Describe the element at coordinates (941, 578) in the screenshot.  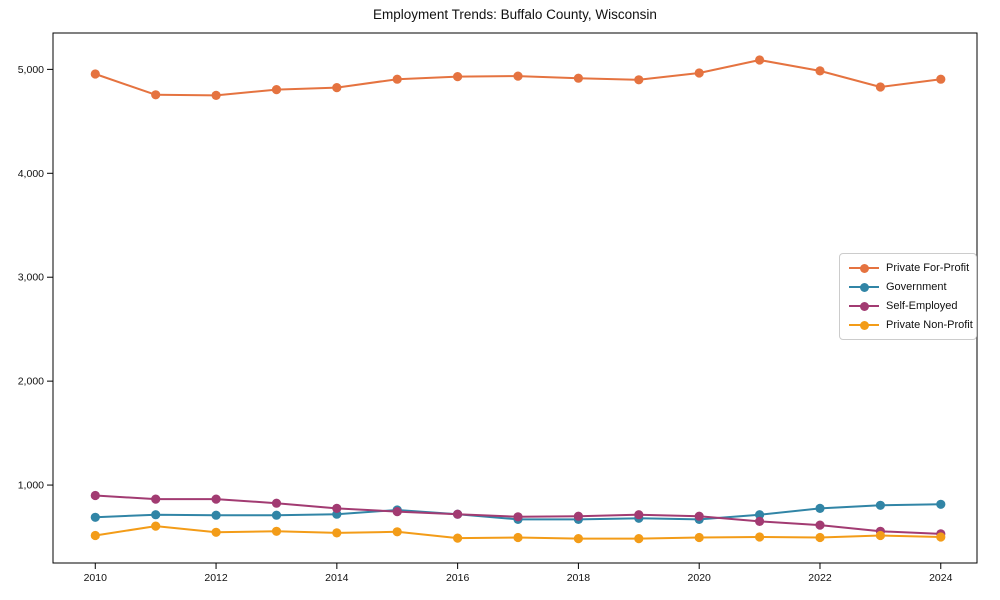
I see `x-tick-label: 2024` at that location.